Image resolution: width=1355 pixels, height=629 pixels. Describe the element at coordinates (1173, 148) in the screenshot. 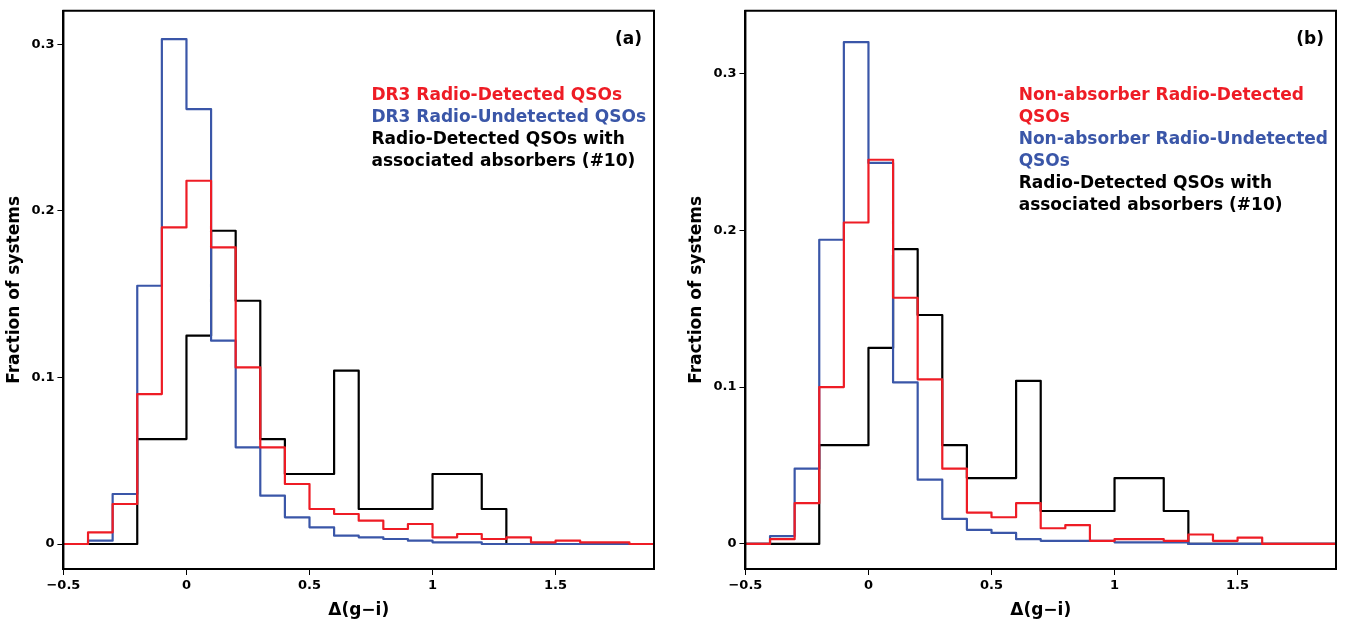

I see `text: Non-absorber Radio-Undetected QSOs` at that location.